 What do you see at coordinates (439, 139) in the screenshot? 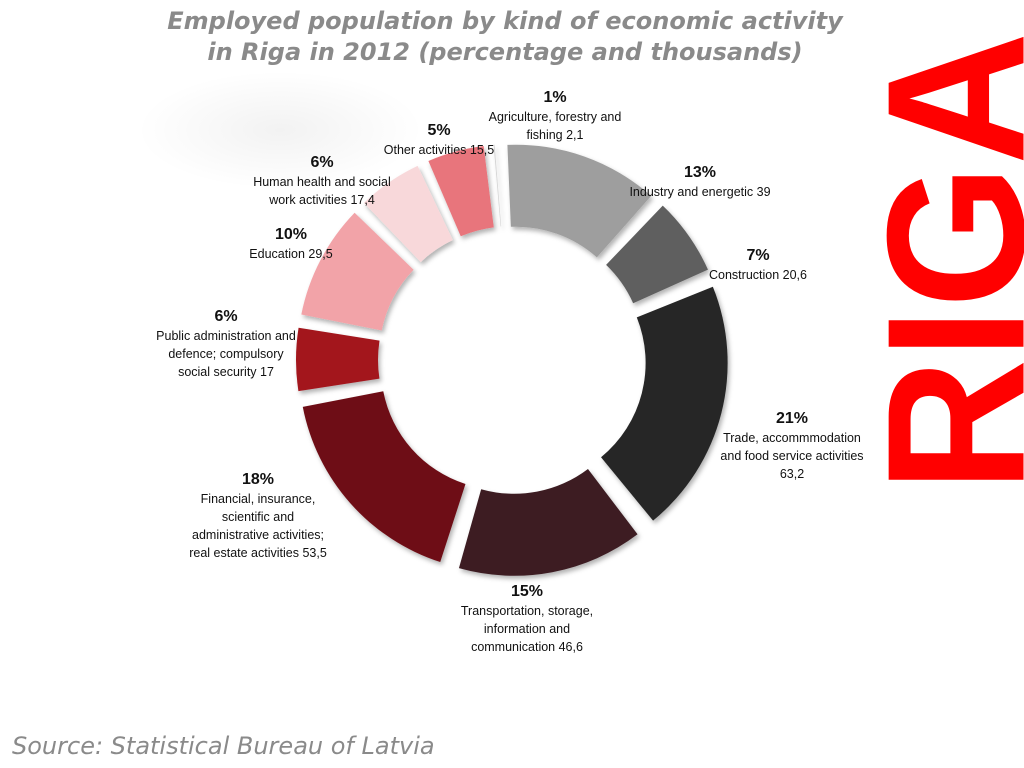
I see `slice-label-10: 5% Other activities 15,5` at bounding box center [439, 139].